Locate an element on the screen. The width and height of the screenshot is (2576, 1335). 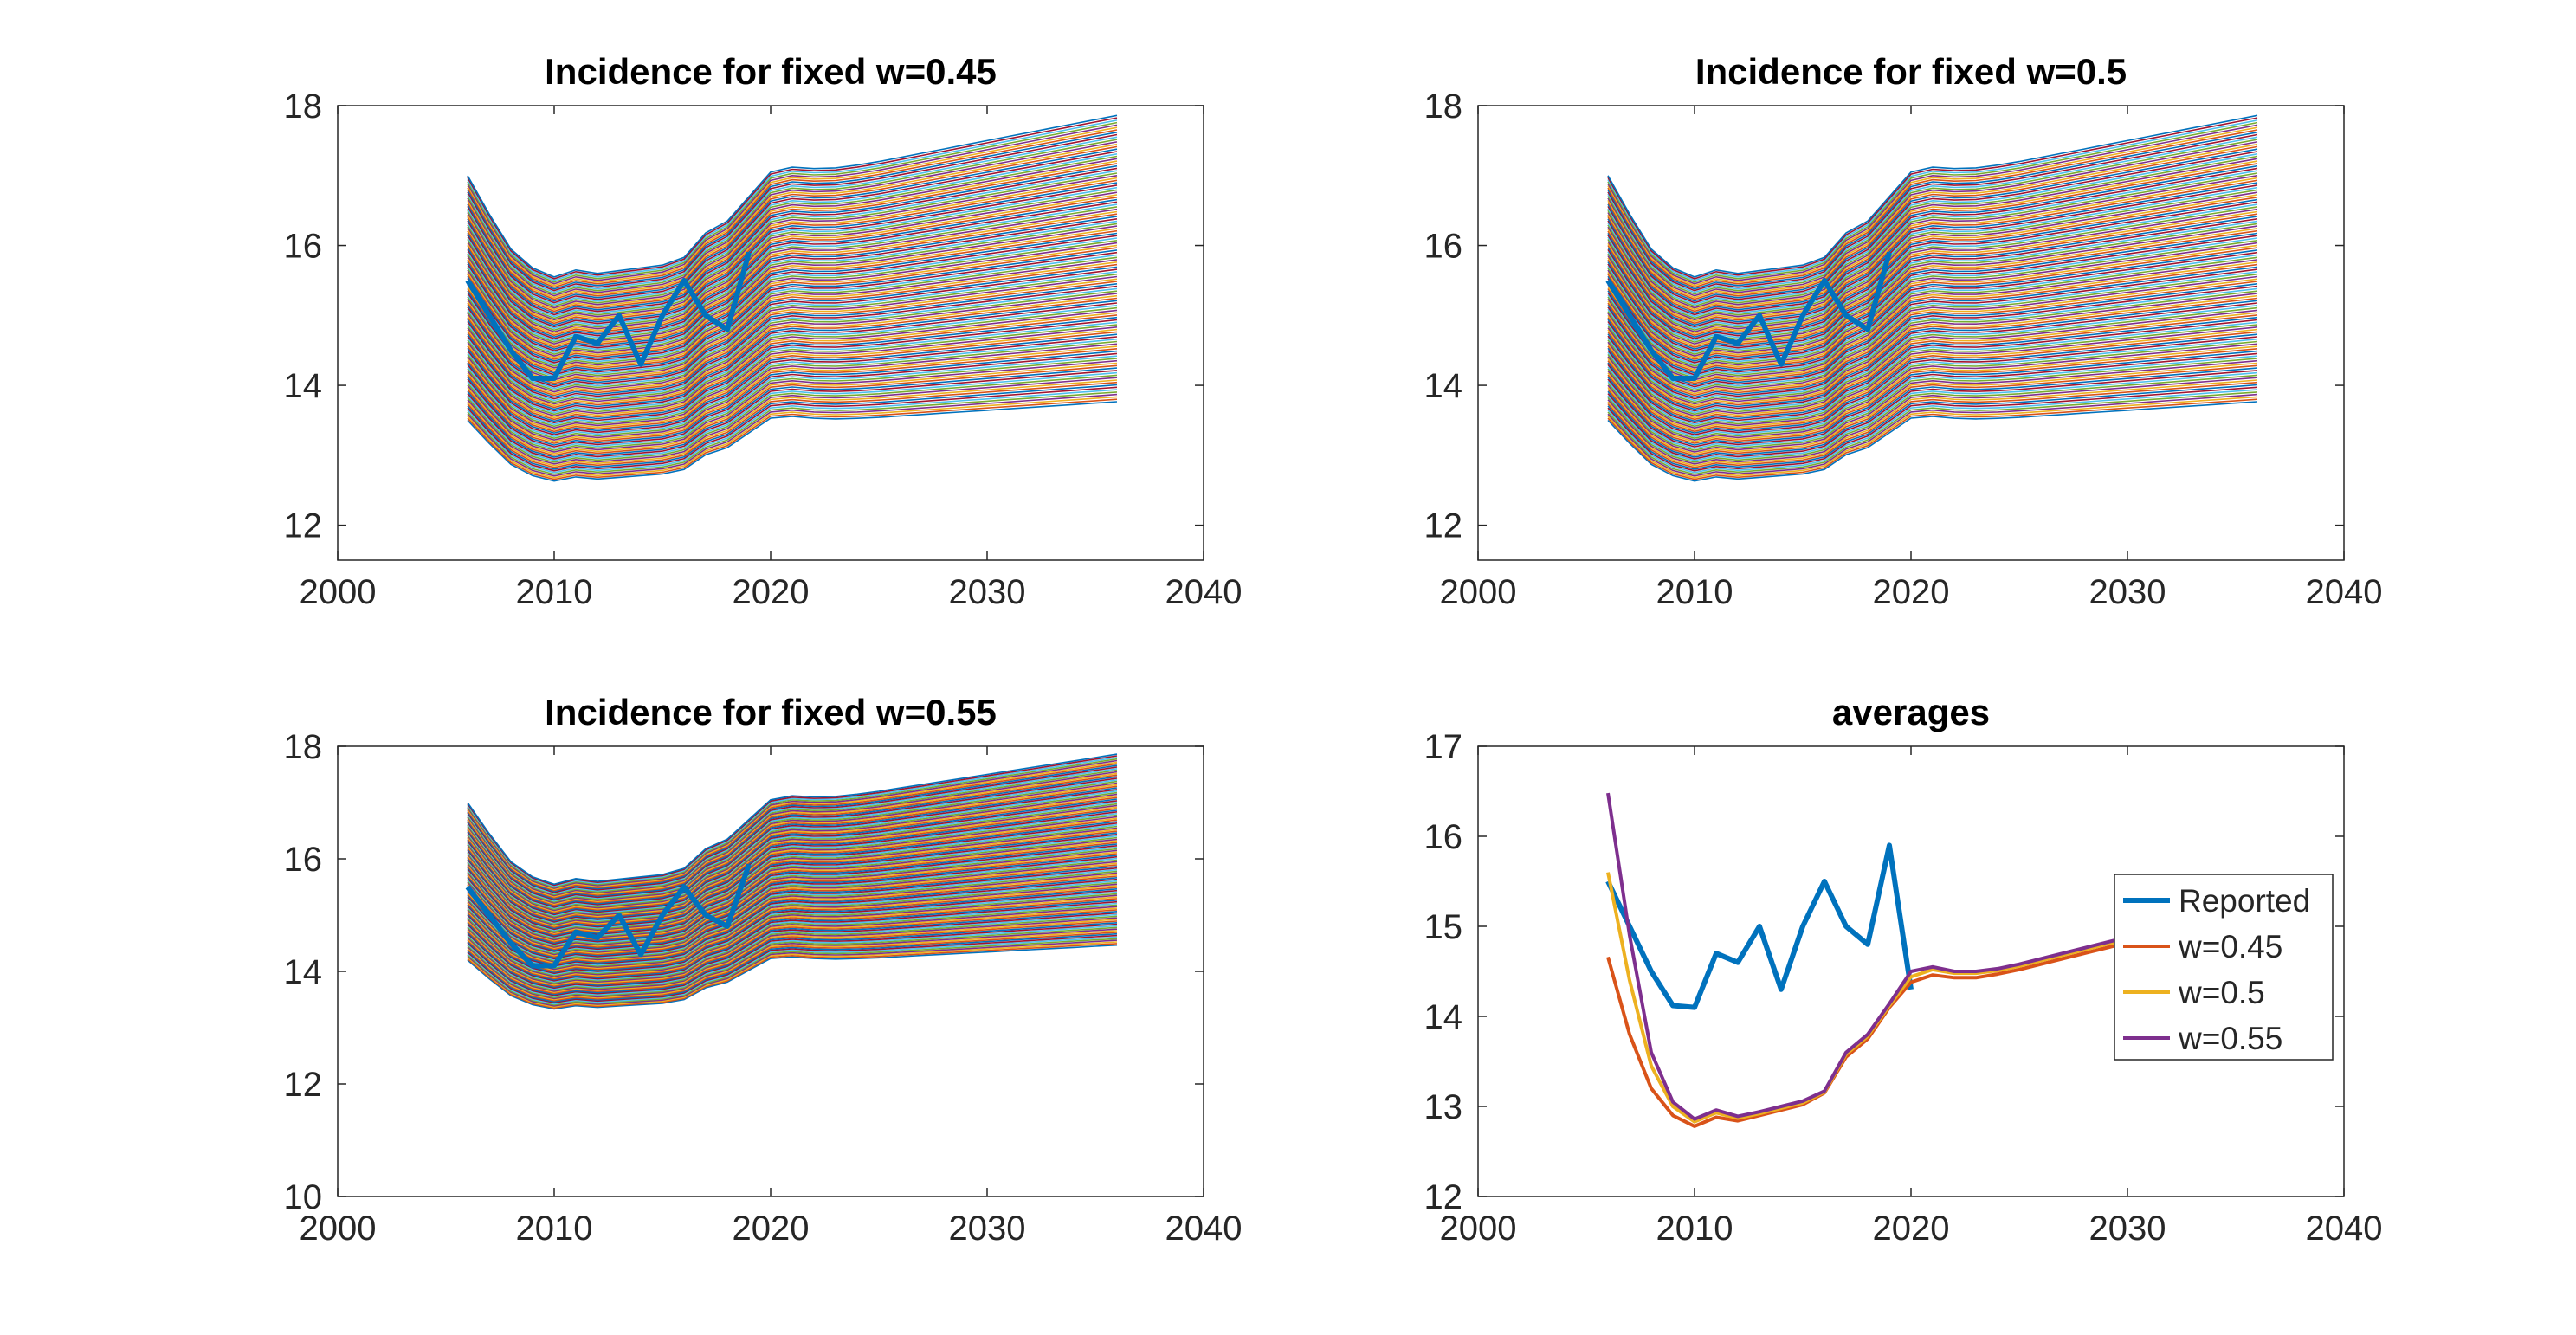
reported-line is located at coordinates (1748, 316).